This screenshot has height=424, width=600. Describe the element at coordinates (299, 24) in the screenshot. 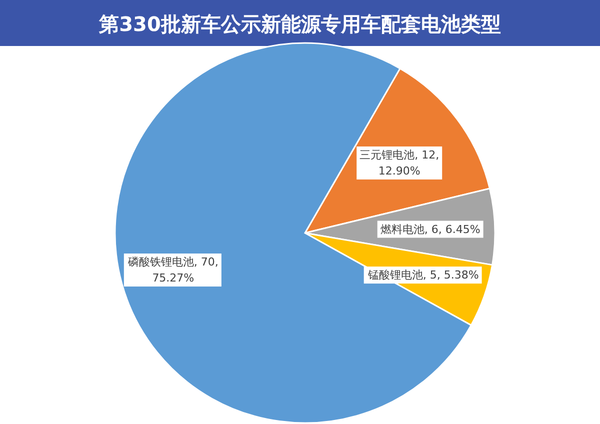

I see `chart-title: 第330批新车公示新能源专用车配套电池类型` at that location.